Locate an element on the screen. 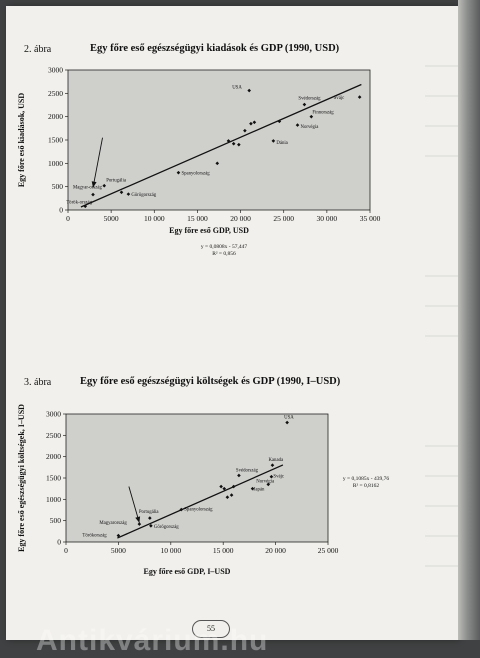 Image resolution: width=480 pixels, height=658 pixels. point-label: Japán is located at coordinates (260, 490).